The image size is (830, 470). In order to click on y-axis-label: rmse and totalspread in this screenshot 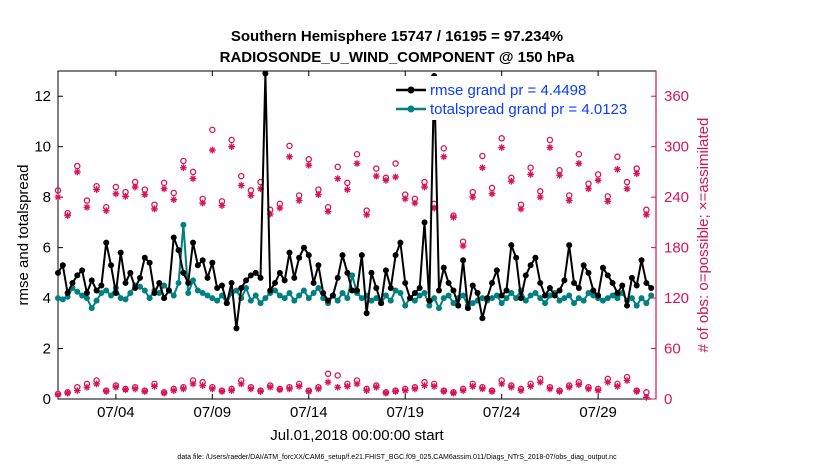, I will do `click(23, 235)`.